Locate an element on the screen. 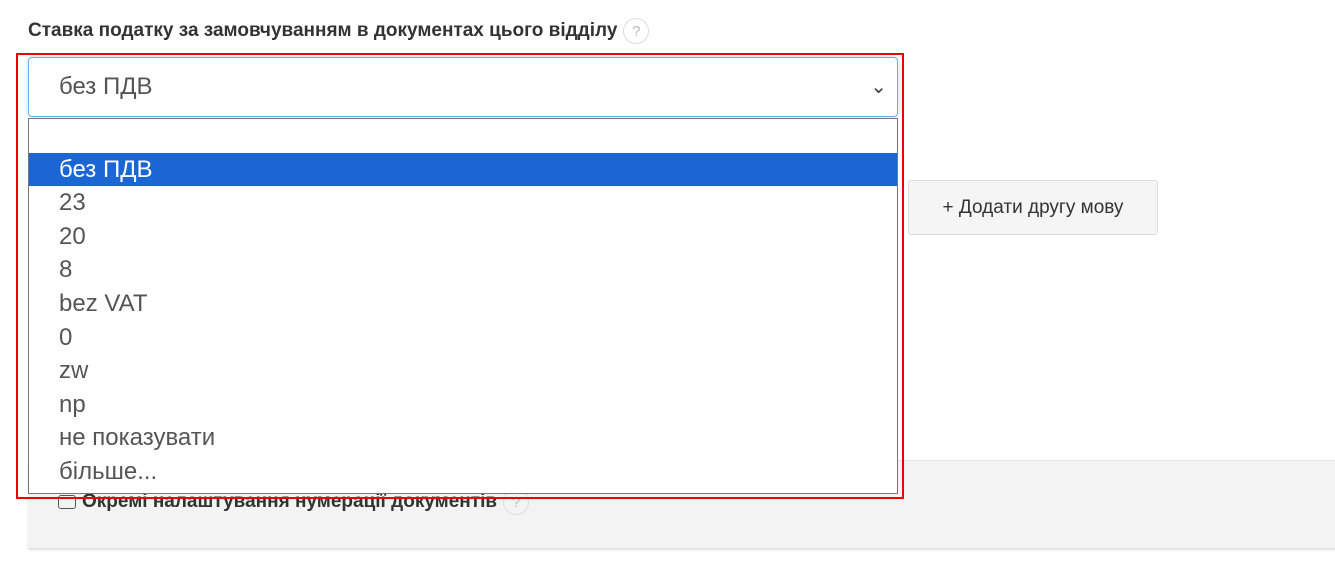 The height and width of the screenshot is (563, 1335). dropdown-option is located at coordinates (463, 136).